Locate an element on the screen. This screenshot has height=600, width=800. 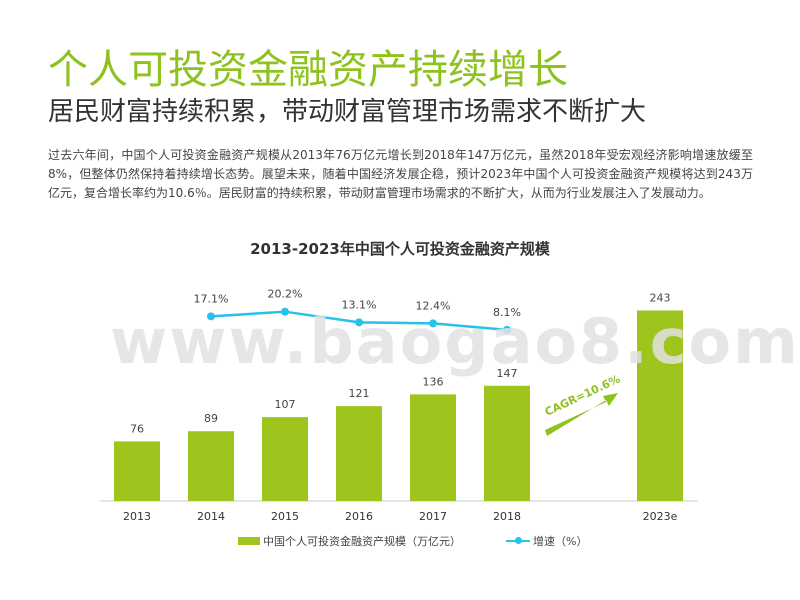
x-tick-label-2016: 2016 is located at coordinates (359, 516).